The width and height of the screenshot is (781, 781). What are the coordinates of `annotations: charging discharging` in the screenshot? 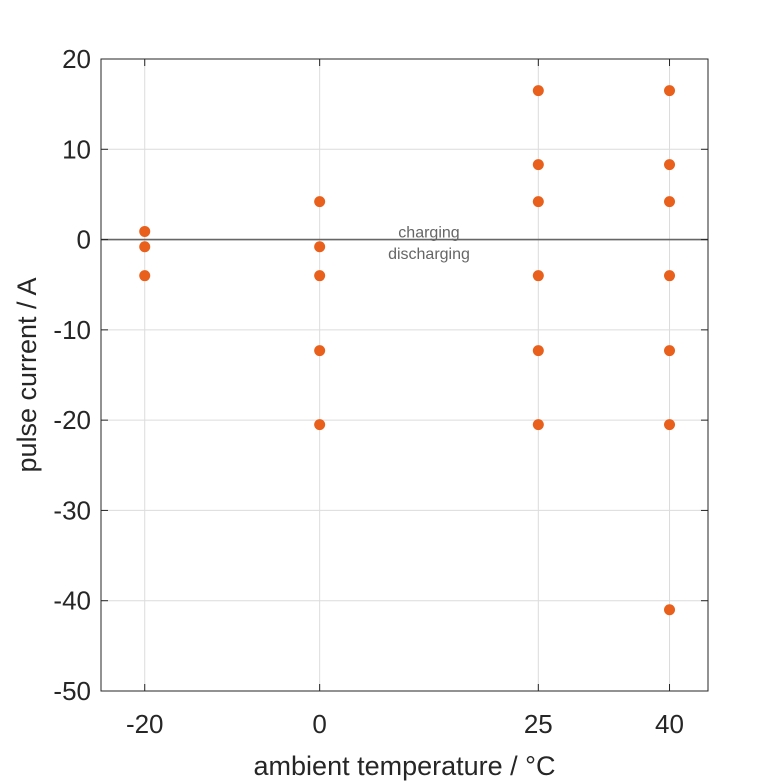 It's located at (429, 243).